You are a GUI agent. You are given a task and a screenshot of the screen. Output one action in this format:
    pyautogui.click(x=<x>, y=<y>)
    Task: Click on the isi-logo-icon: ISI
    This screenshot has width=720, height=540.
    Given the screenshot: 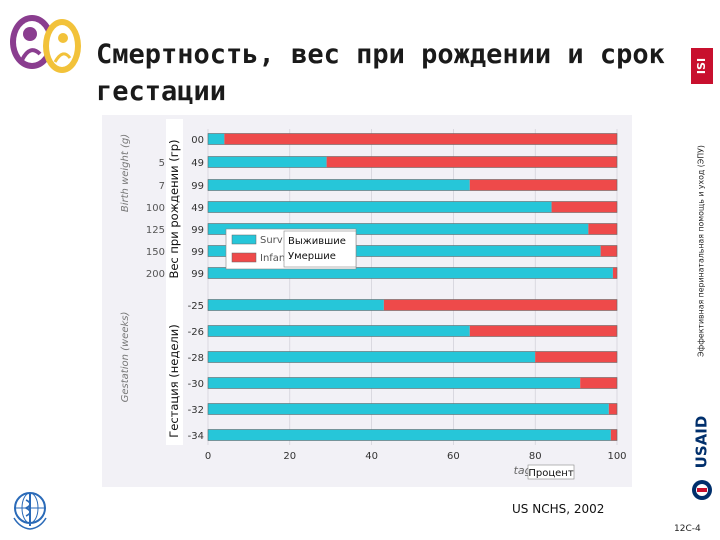 What is the action you would take?
    pyautogui.click(x=702, y=66)
    